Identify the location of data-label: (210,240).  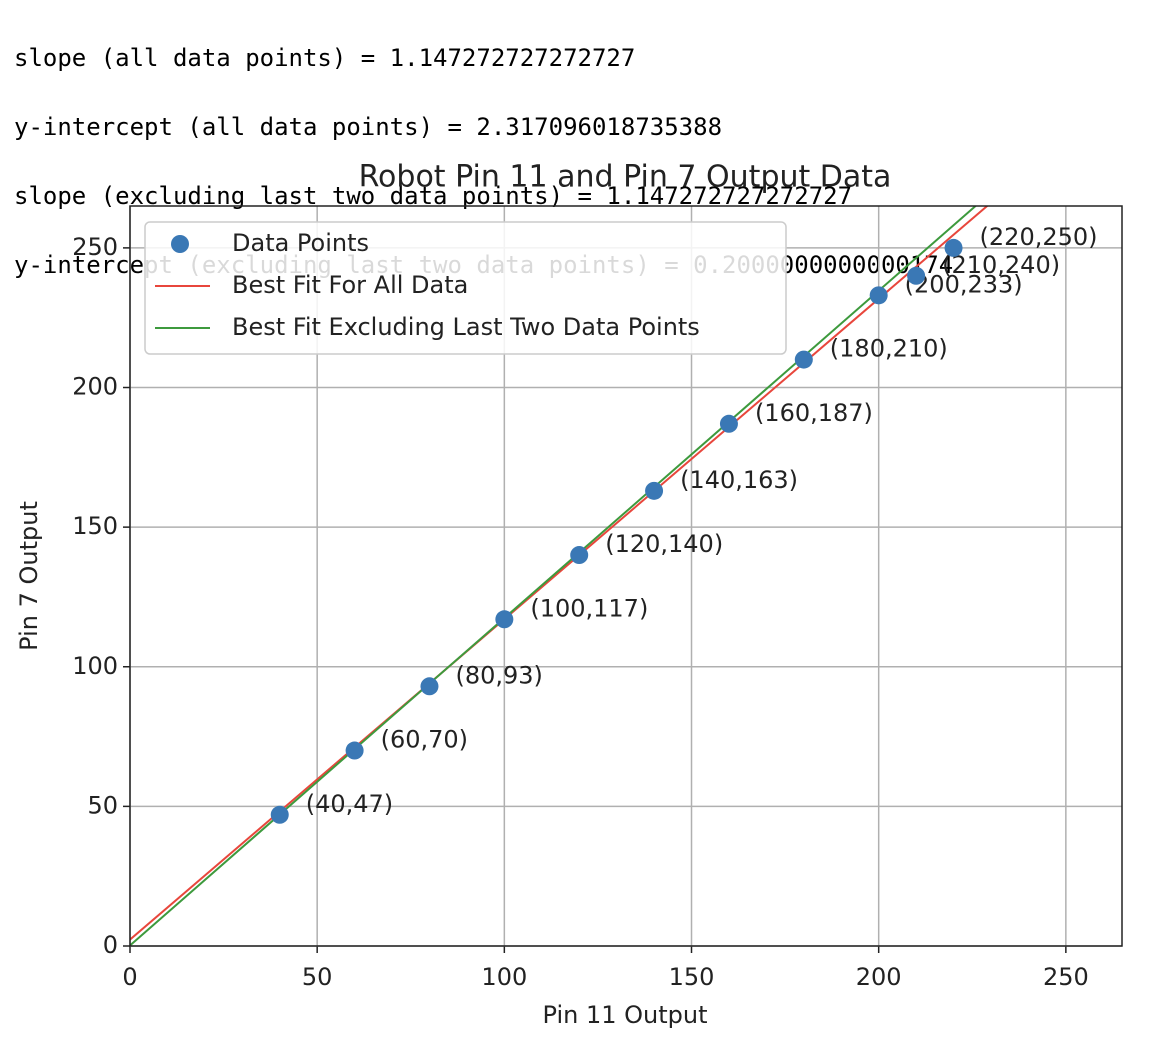
(1001, 265).